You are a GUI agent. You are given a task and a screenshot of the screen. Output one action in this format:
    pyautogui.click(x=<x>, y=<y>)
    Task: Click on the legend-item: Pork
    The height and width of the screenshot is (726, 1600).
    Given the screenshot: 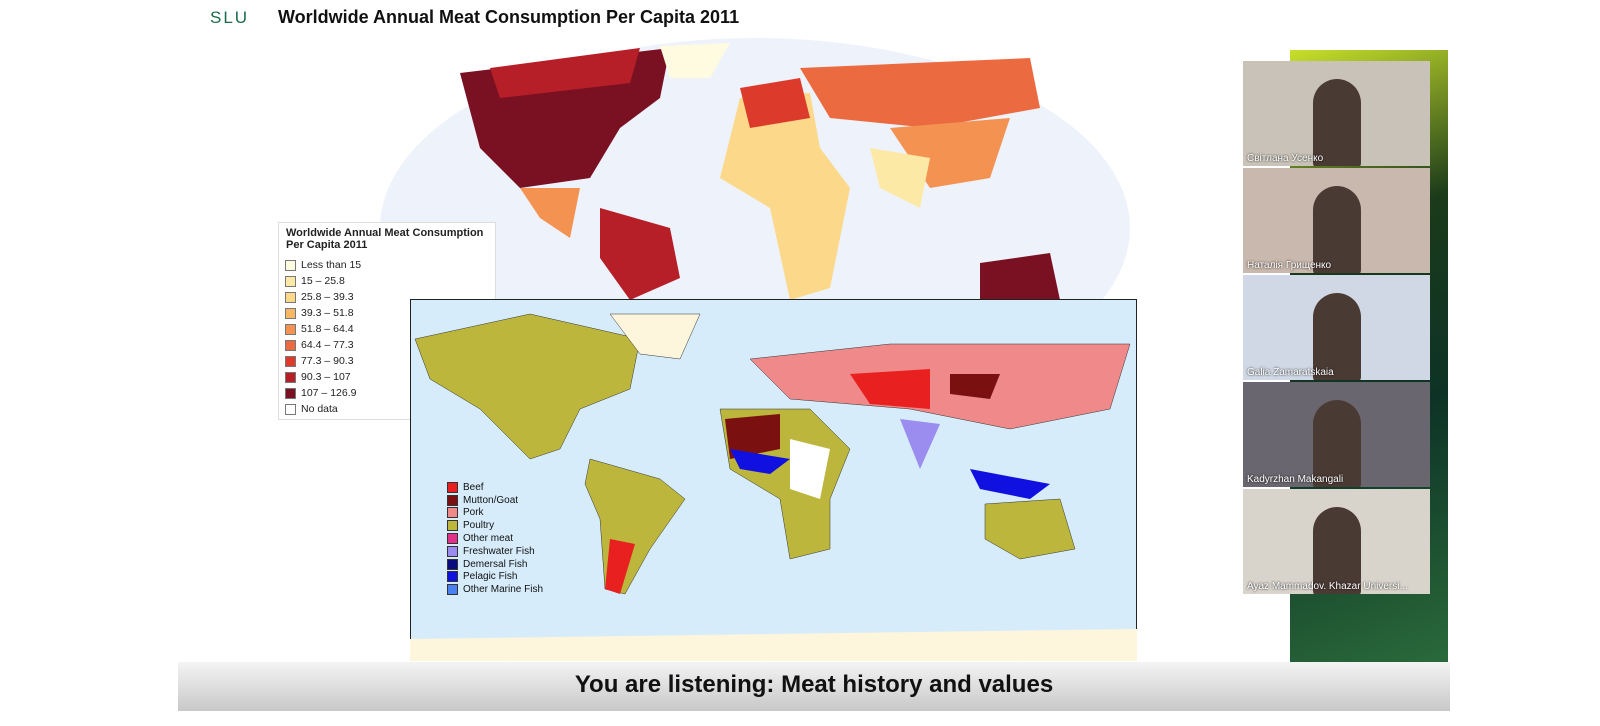 What is the action you would take?
    pyautogui.click(x=495, y=513)
    